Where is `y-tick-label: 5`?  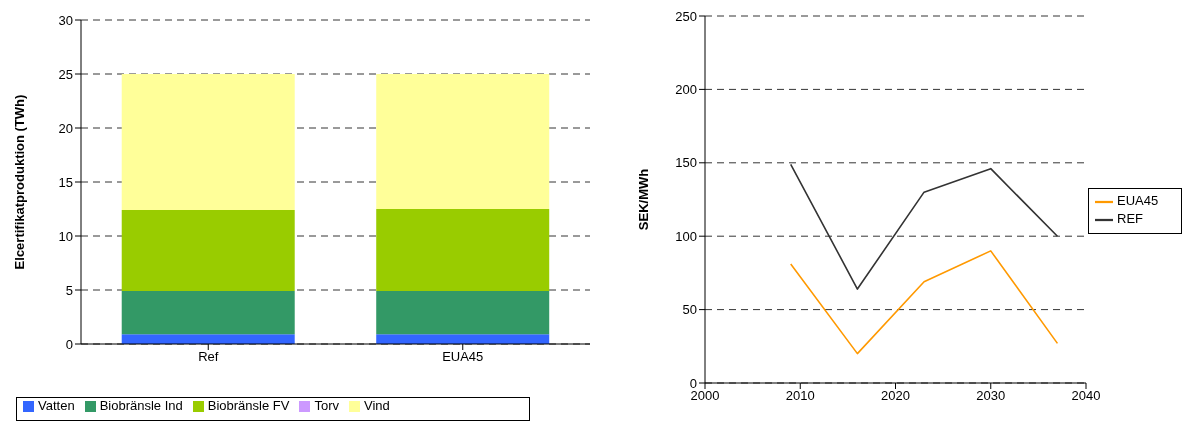 y-tick-label: 5 is located at coordinates (69, 290).